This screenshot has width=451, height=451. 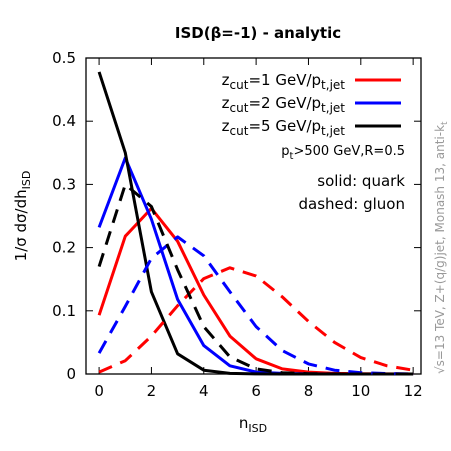 What do you see at coordinates (413, 391) in the screenshot?
I see `x-tick-label: 12` at bounding box center [413, 391].